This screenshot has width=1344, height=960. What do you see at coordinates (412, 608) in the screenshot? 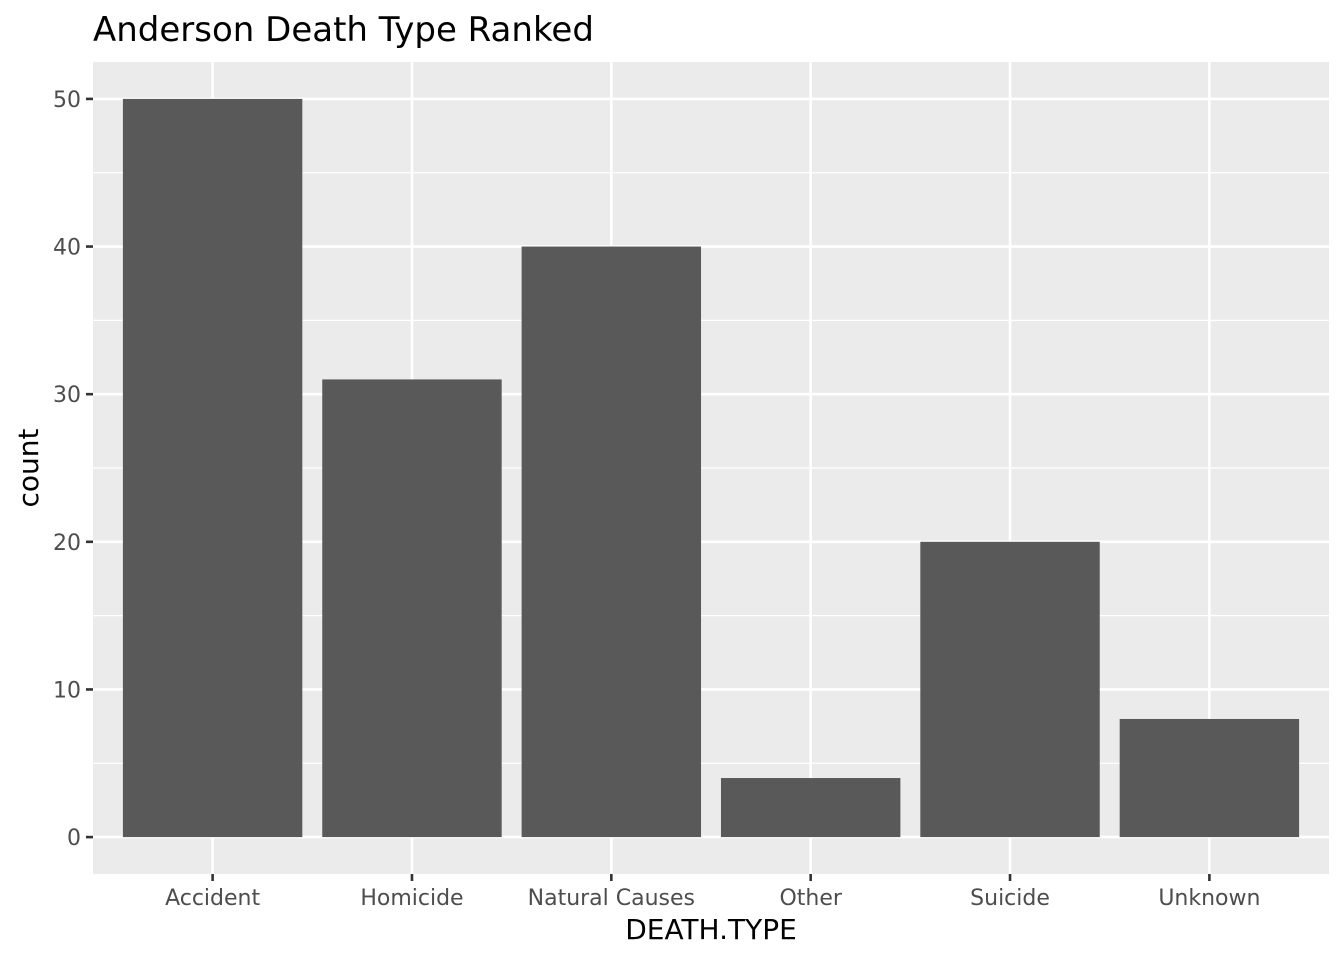
I see `bar-homicide` at bounding box center [412, 608].